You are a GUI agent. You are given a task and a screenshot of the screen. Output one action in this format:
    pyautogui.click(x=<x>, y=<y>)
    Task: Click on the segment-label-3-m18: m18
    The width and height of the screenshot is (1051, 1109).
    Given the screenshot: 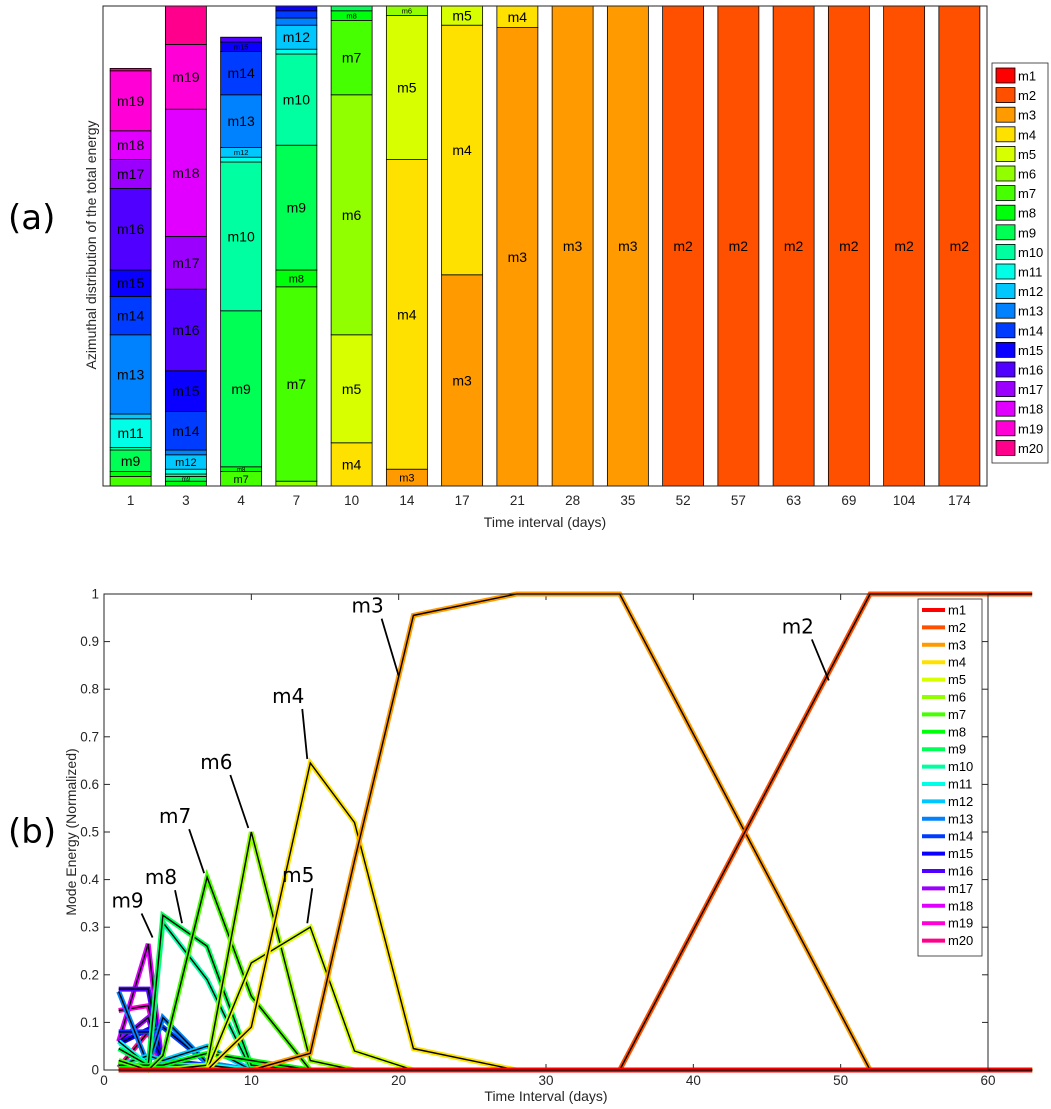 What is the action you would take?
    pyautogui.click(x=185, y=173)
    